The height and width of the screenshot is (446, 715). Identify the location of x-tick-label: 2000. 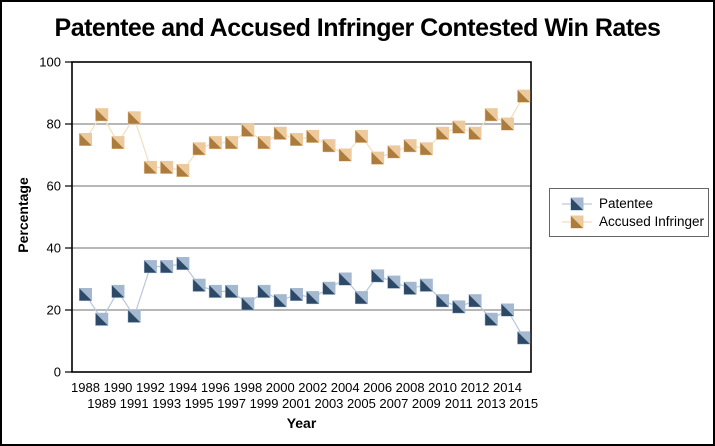
(280, 387).